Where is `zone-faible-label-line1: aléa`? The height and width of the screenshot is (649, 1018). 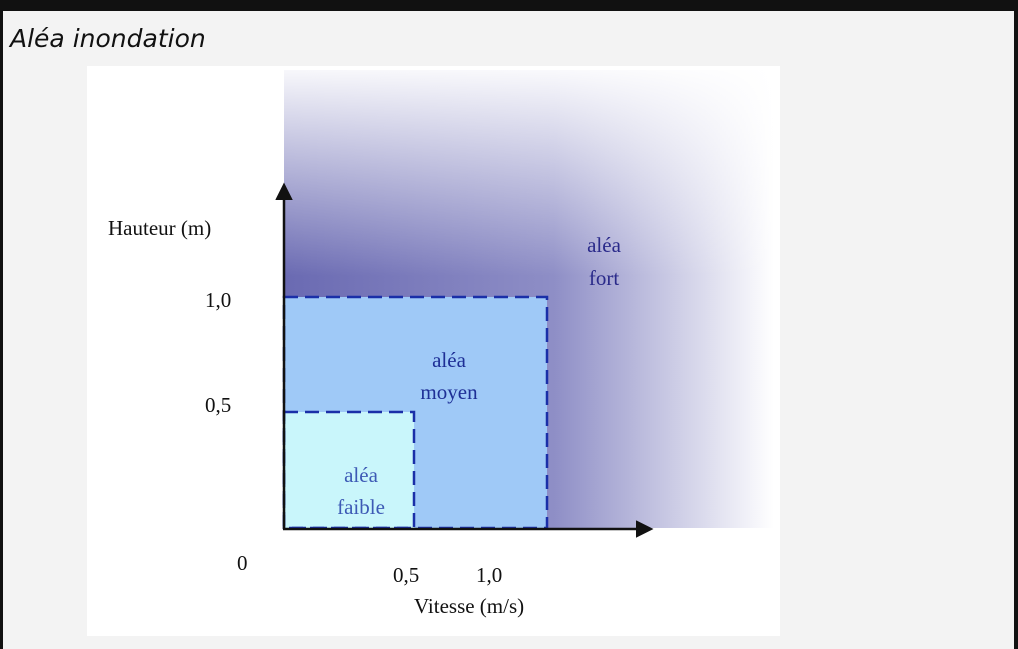
zone-faible-label-line1: aléa is located at coordinates (361, 475).